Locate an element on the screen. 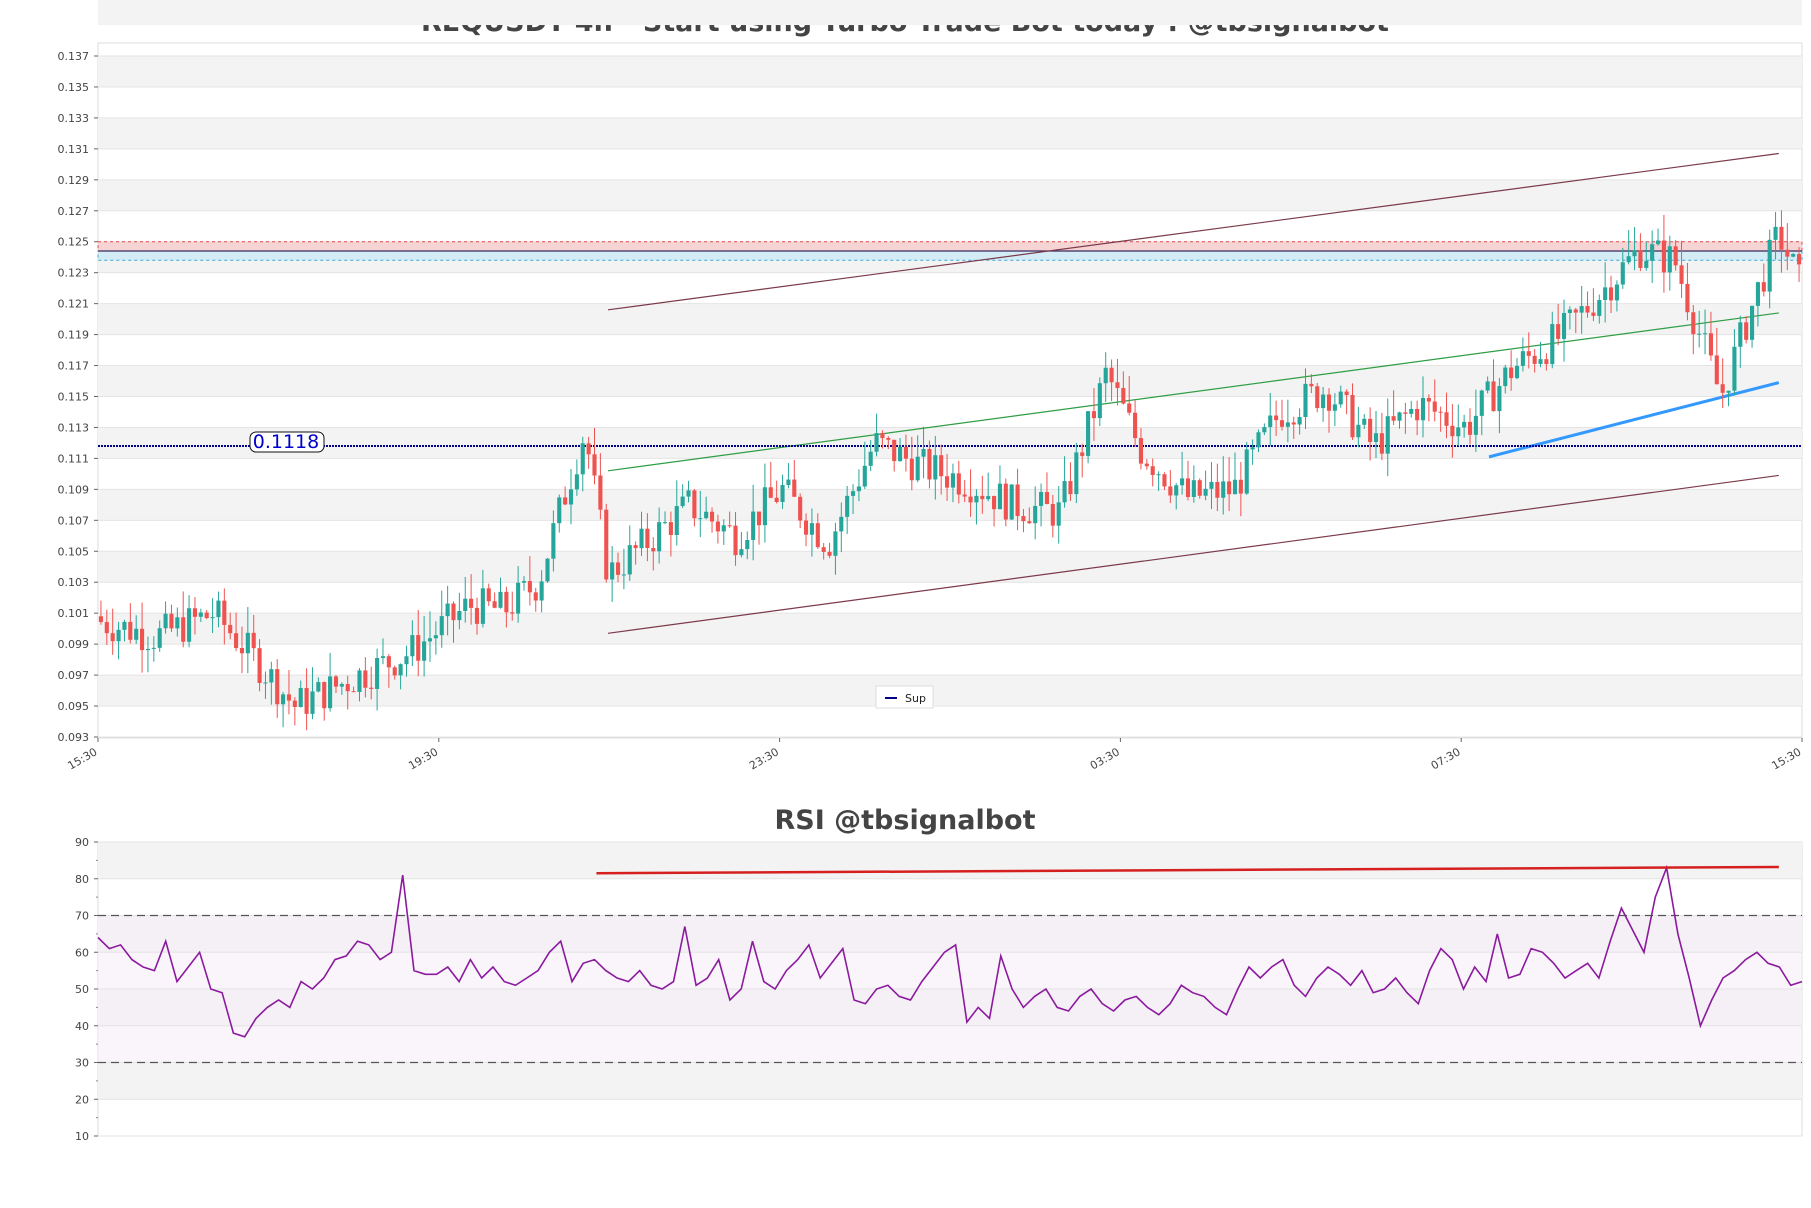  price-y-tick-label: 0.135 is located at coordinates (74, 87).